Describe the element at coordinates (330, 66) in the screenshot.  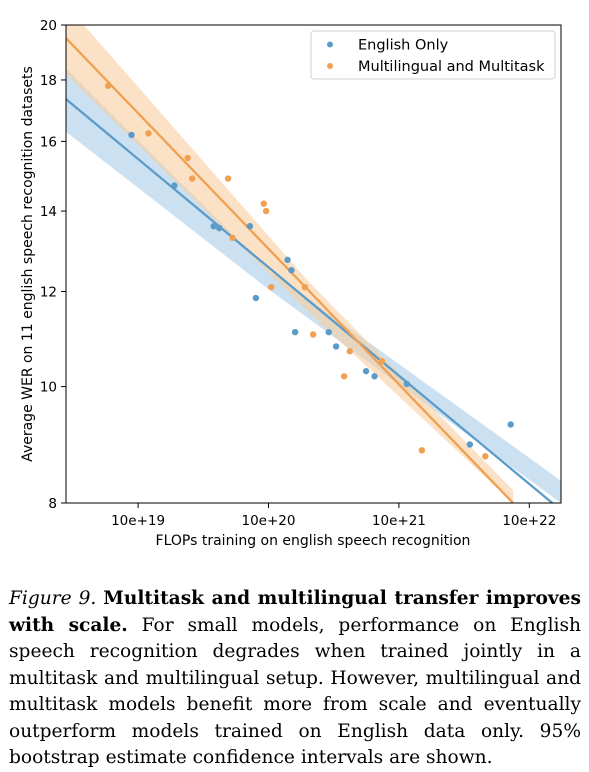
I see `legend-marker-multilingual-multitask` at that location.